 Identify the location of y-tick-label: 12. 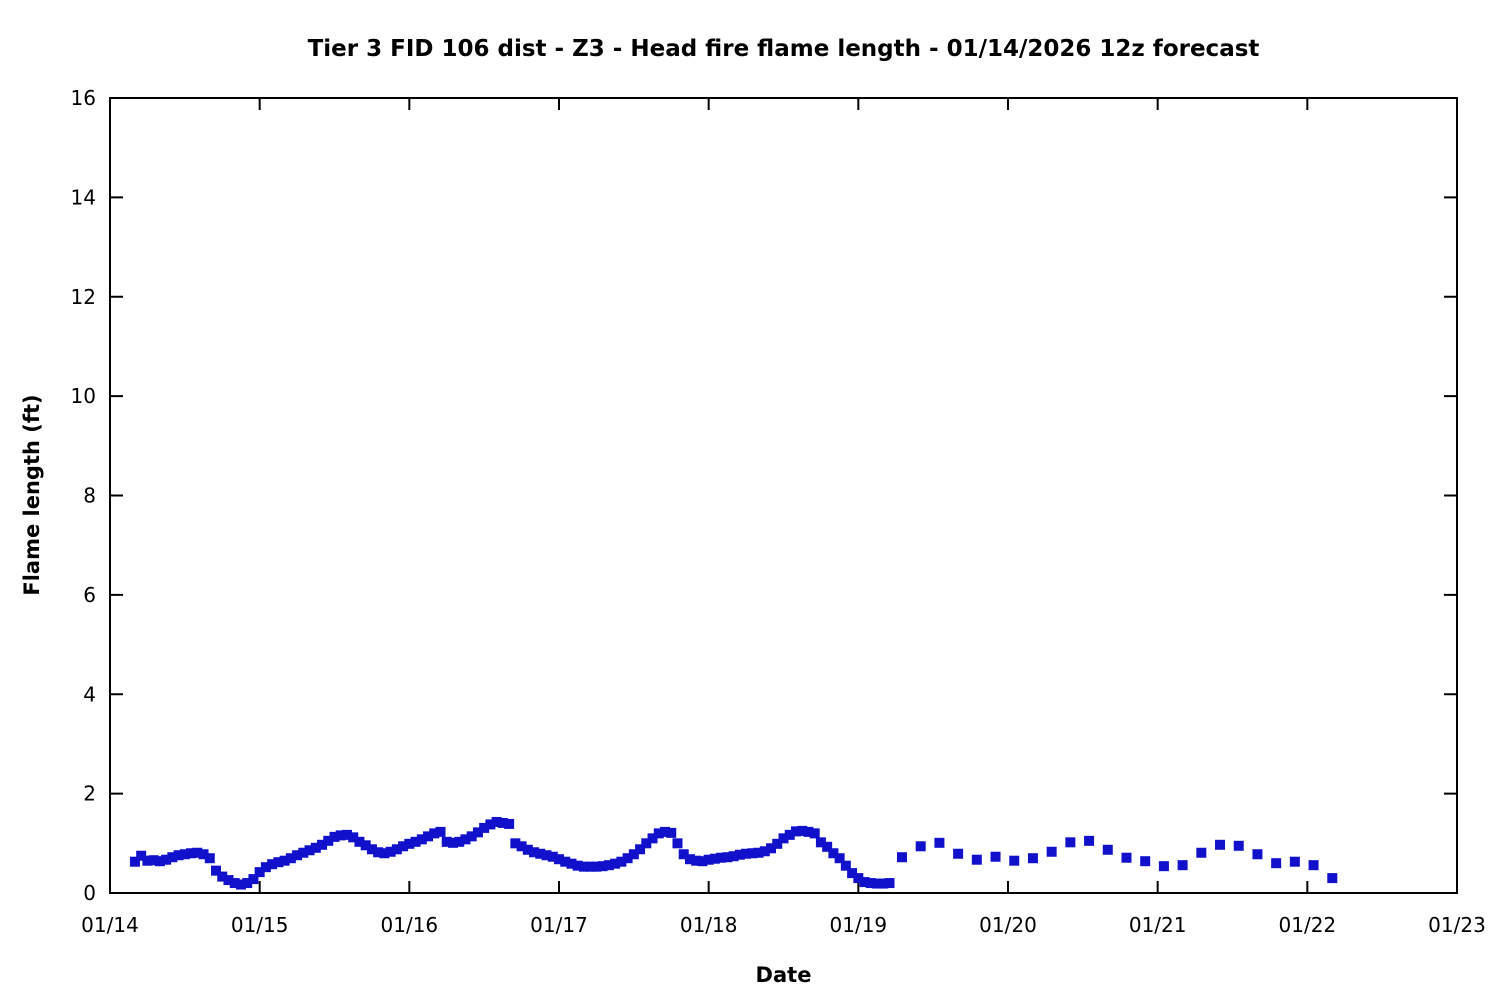
(83, 297).